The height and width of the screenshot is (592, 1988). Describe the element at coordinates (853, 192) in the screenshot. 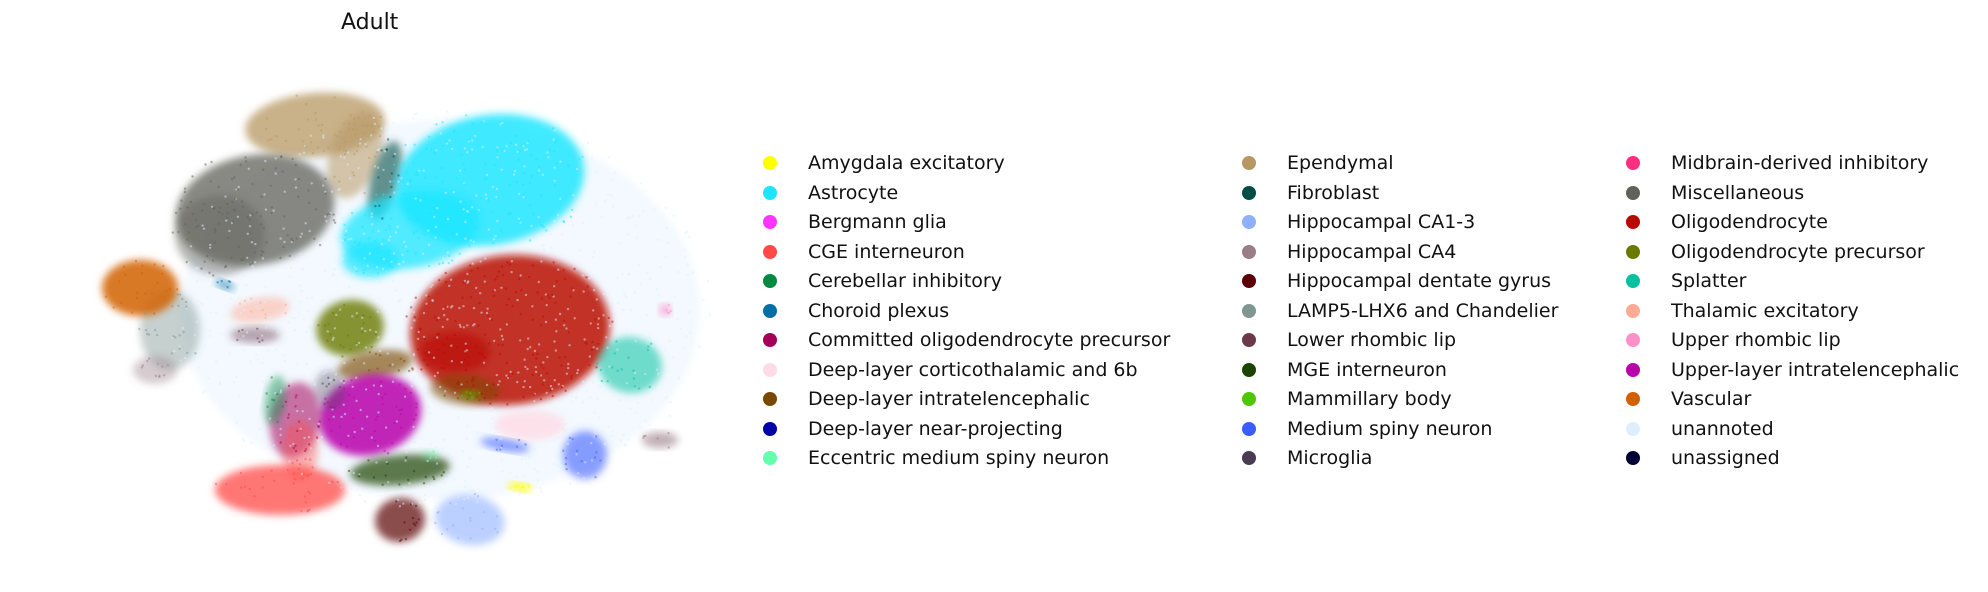

I see `legend-label: Astrocyte` at that location.